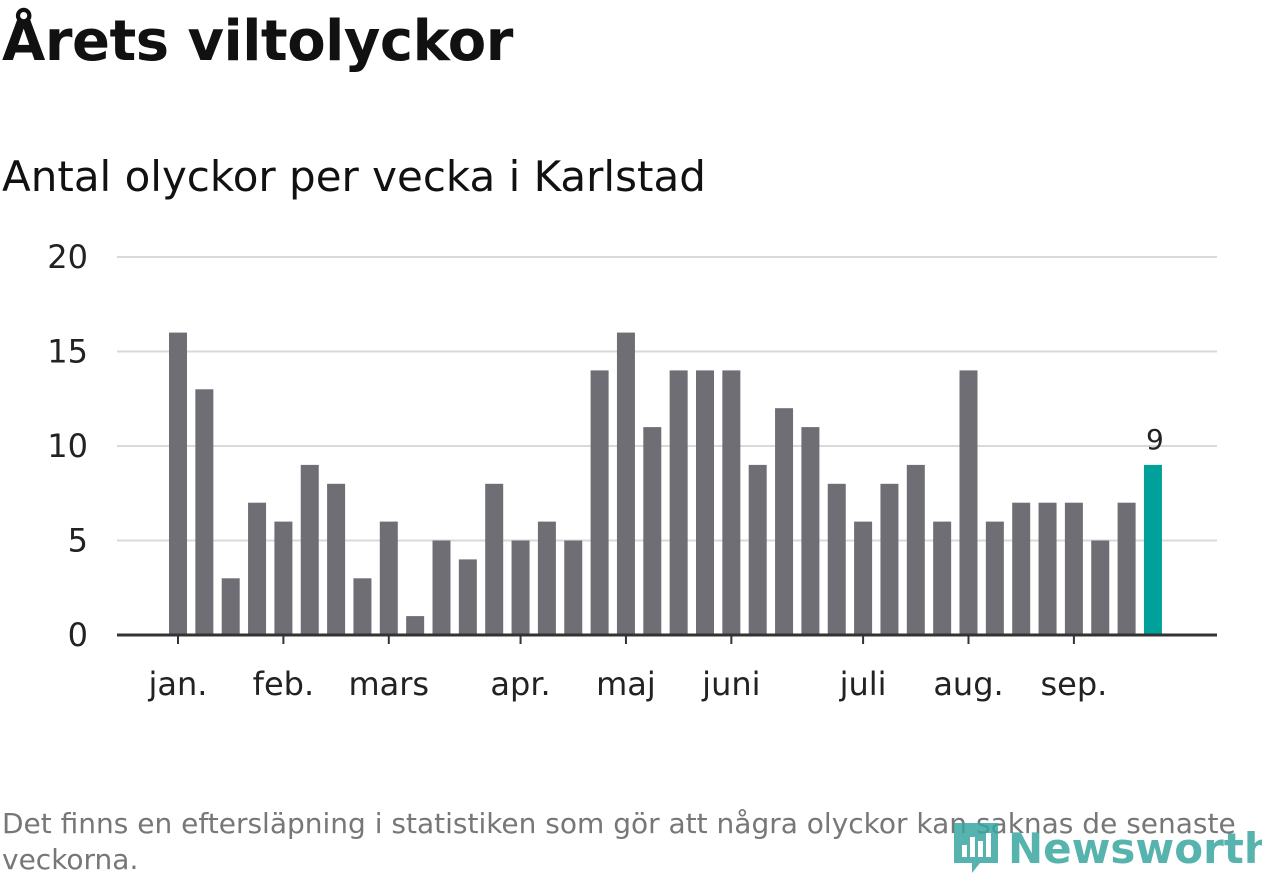 This screenshot has width=1262, height=879. What do you see at coordinates (178, 684) in the screenshot?
I see `x-tick-label: jan.` at bounding box center [178, 684].